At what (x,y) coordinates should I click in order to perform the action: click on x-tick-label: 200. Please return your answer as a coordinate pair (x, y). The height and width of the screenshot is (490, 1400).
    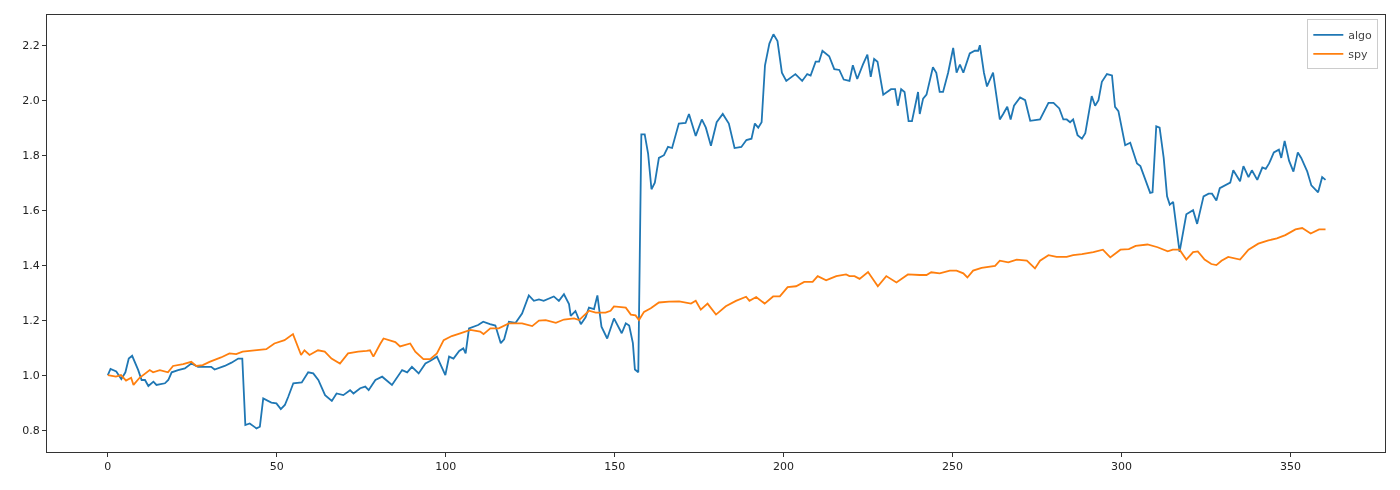
    Looking at the image, I should click on (784, 467).